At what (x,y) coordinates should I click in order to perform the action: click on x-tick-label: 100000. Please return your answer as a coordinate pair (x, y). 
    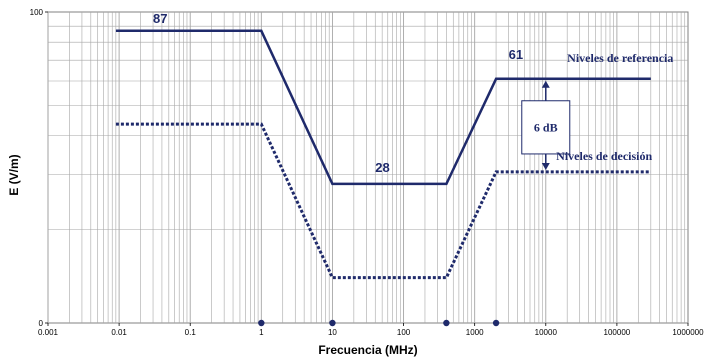
    Looking at the image, I should click on (617, 332).